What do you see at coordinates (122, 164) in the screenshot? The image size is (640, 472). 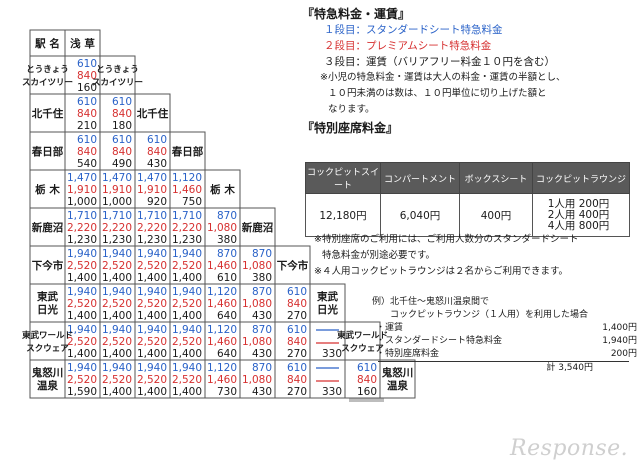 I see `base-fare: 490` at bounding box center [122, 164].